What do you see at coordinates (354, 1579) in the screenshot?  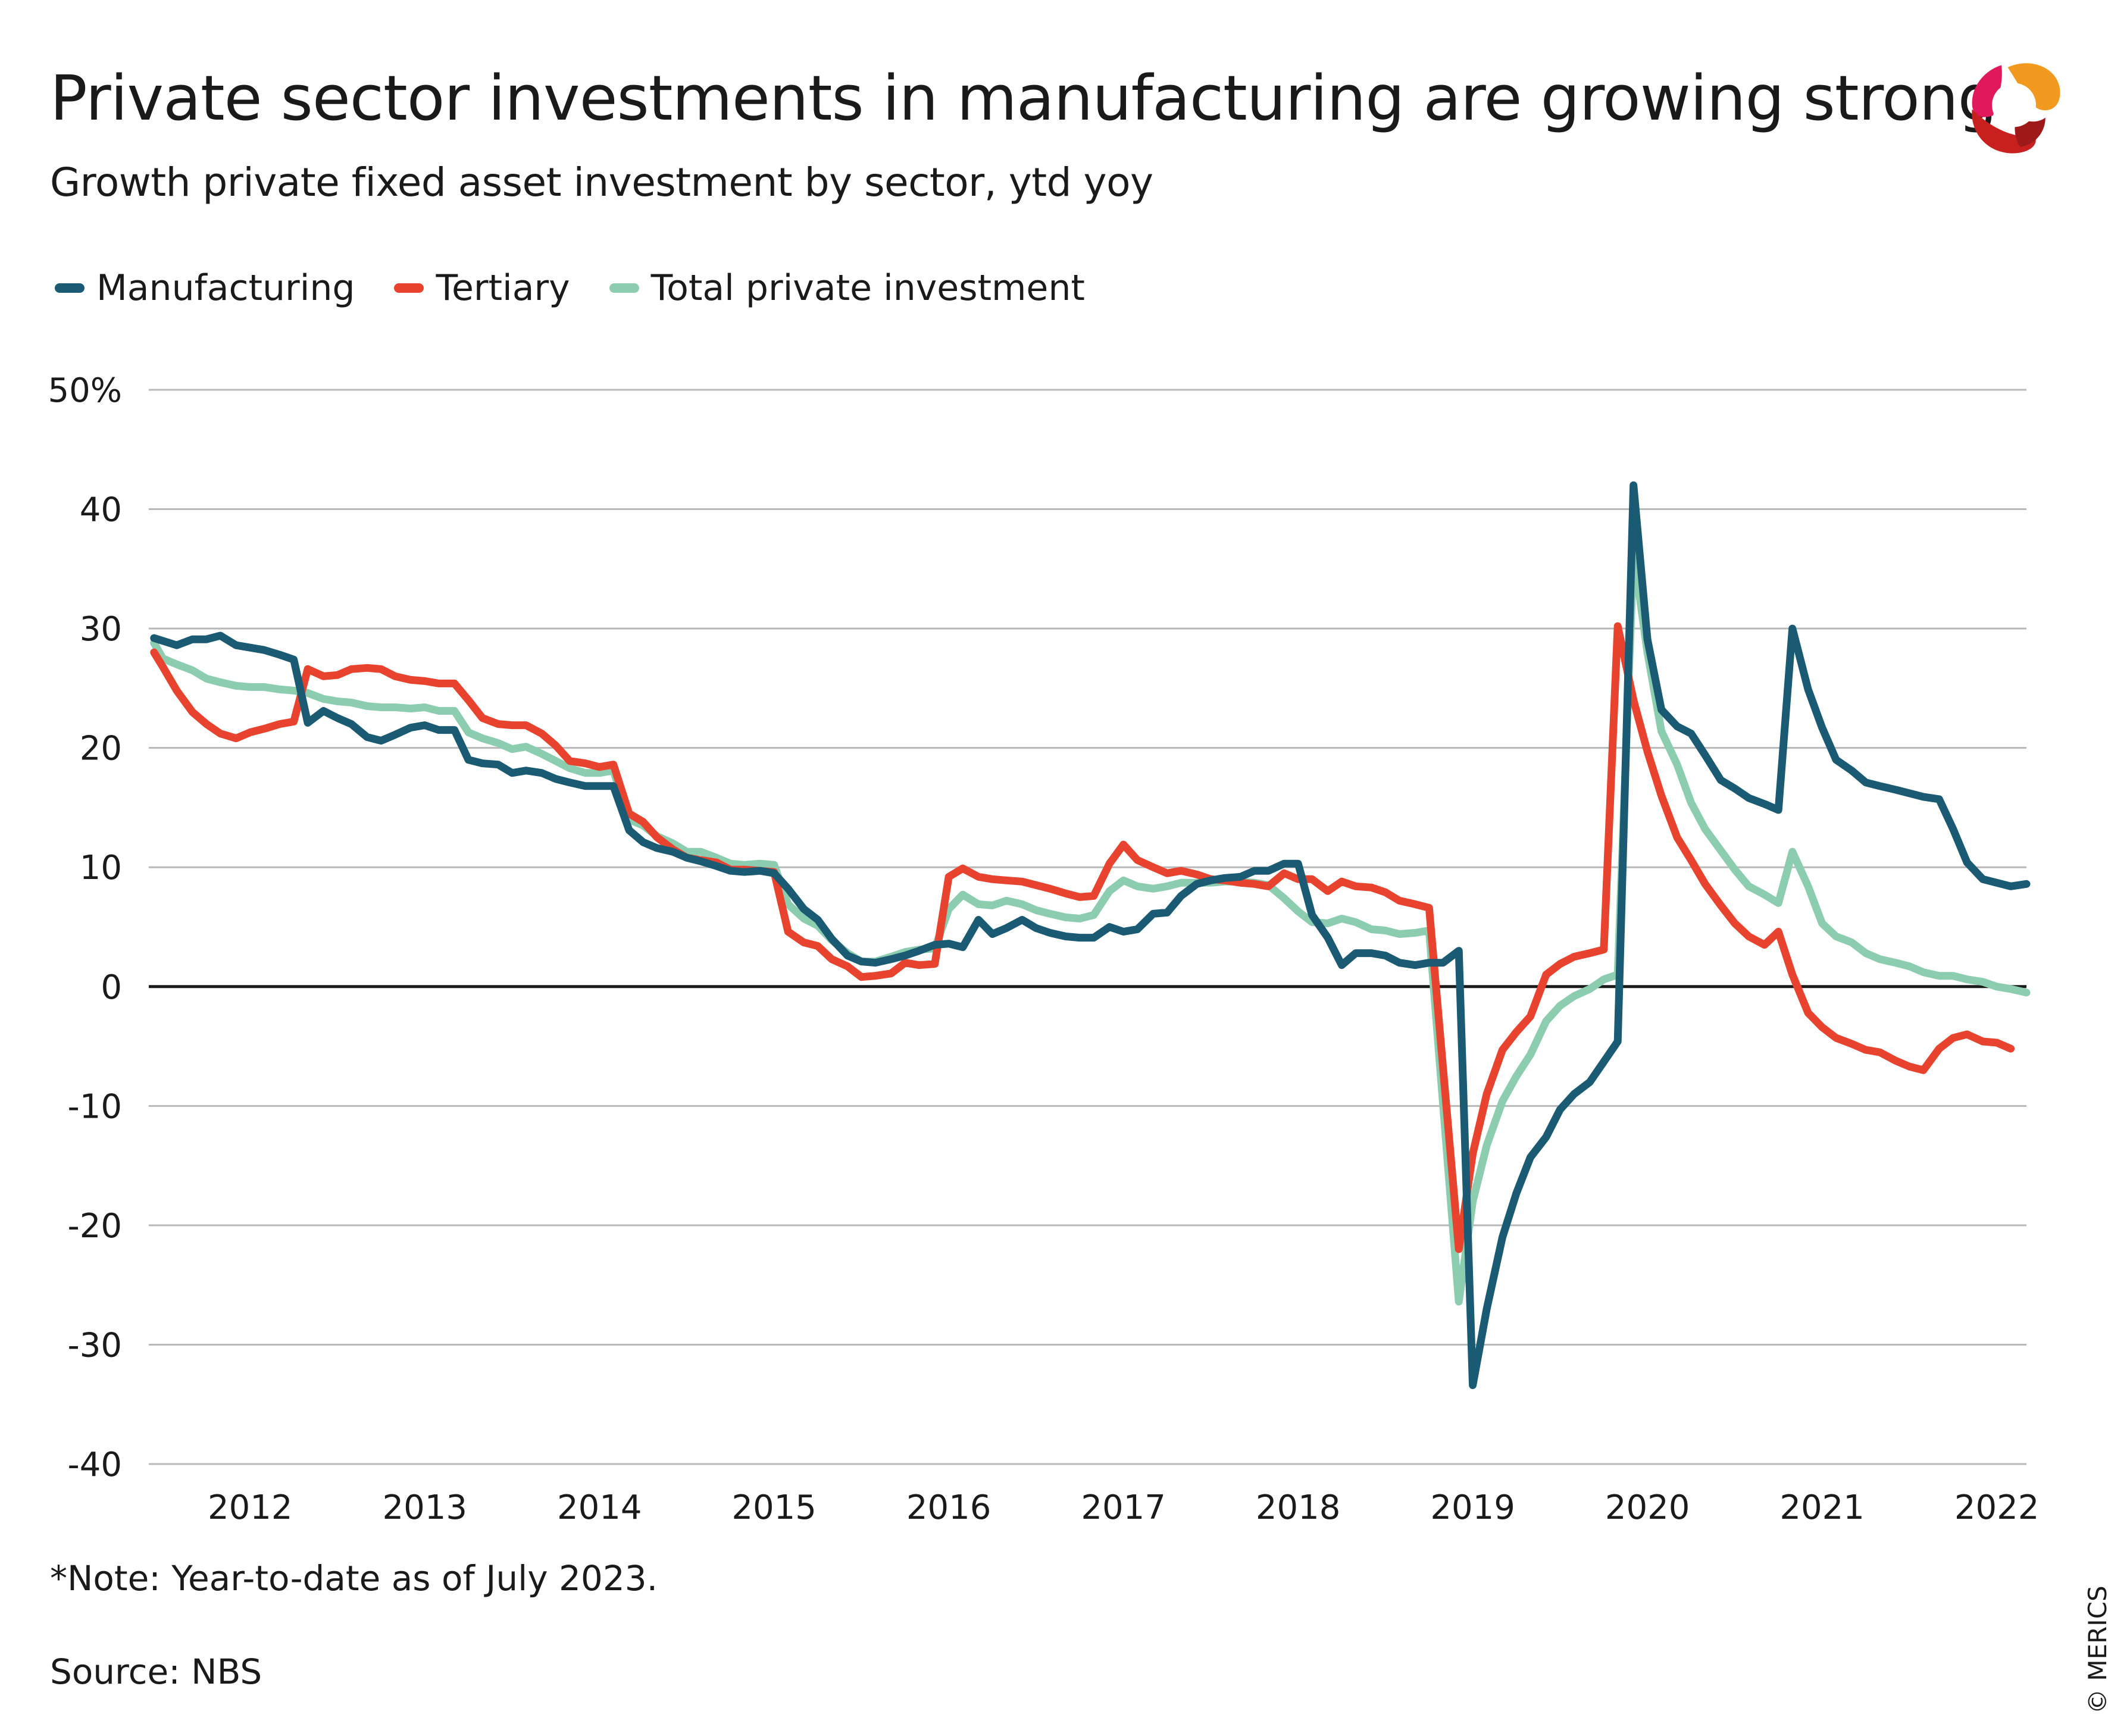 I see `footnote: *Note: Year-to-date as of July 2023.` at bounding box center [354, 1579].